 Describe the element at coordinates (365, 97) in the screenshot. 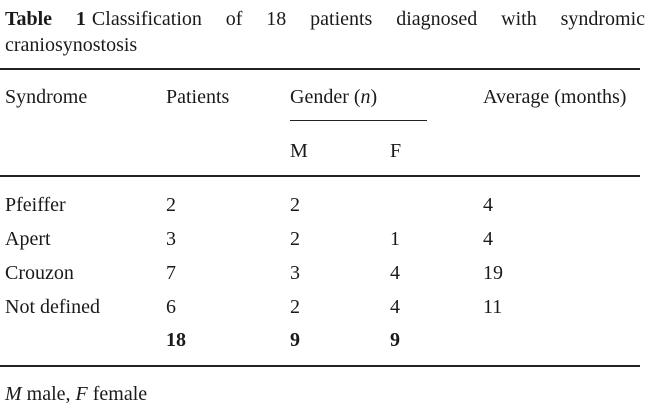

I see `header-gender-n: n` at that location.